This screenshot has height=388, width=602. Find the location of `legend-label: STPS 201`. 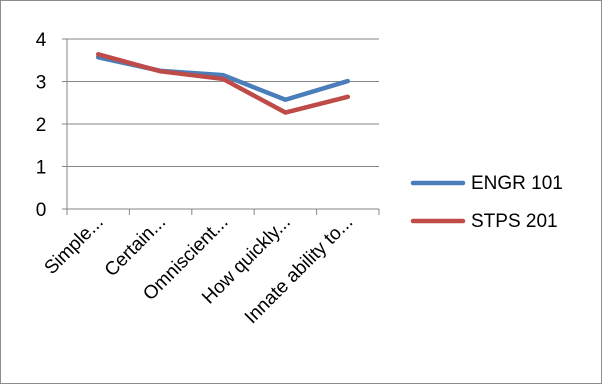

legend-label: STPS 201 is located at coordinates (514, 221).